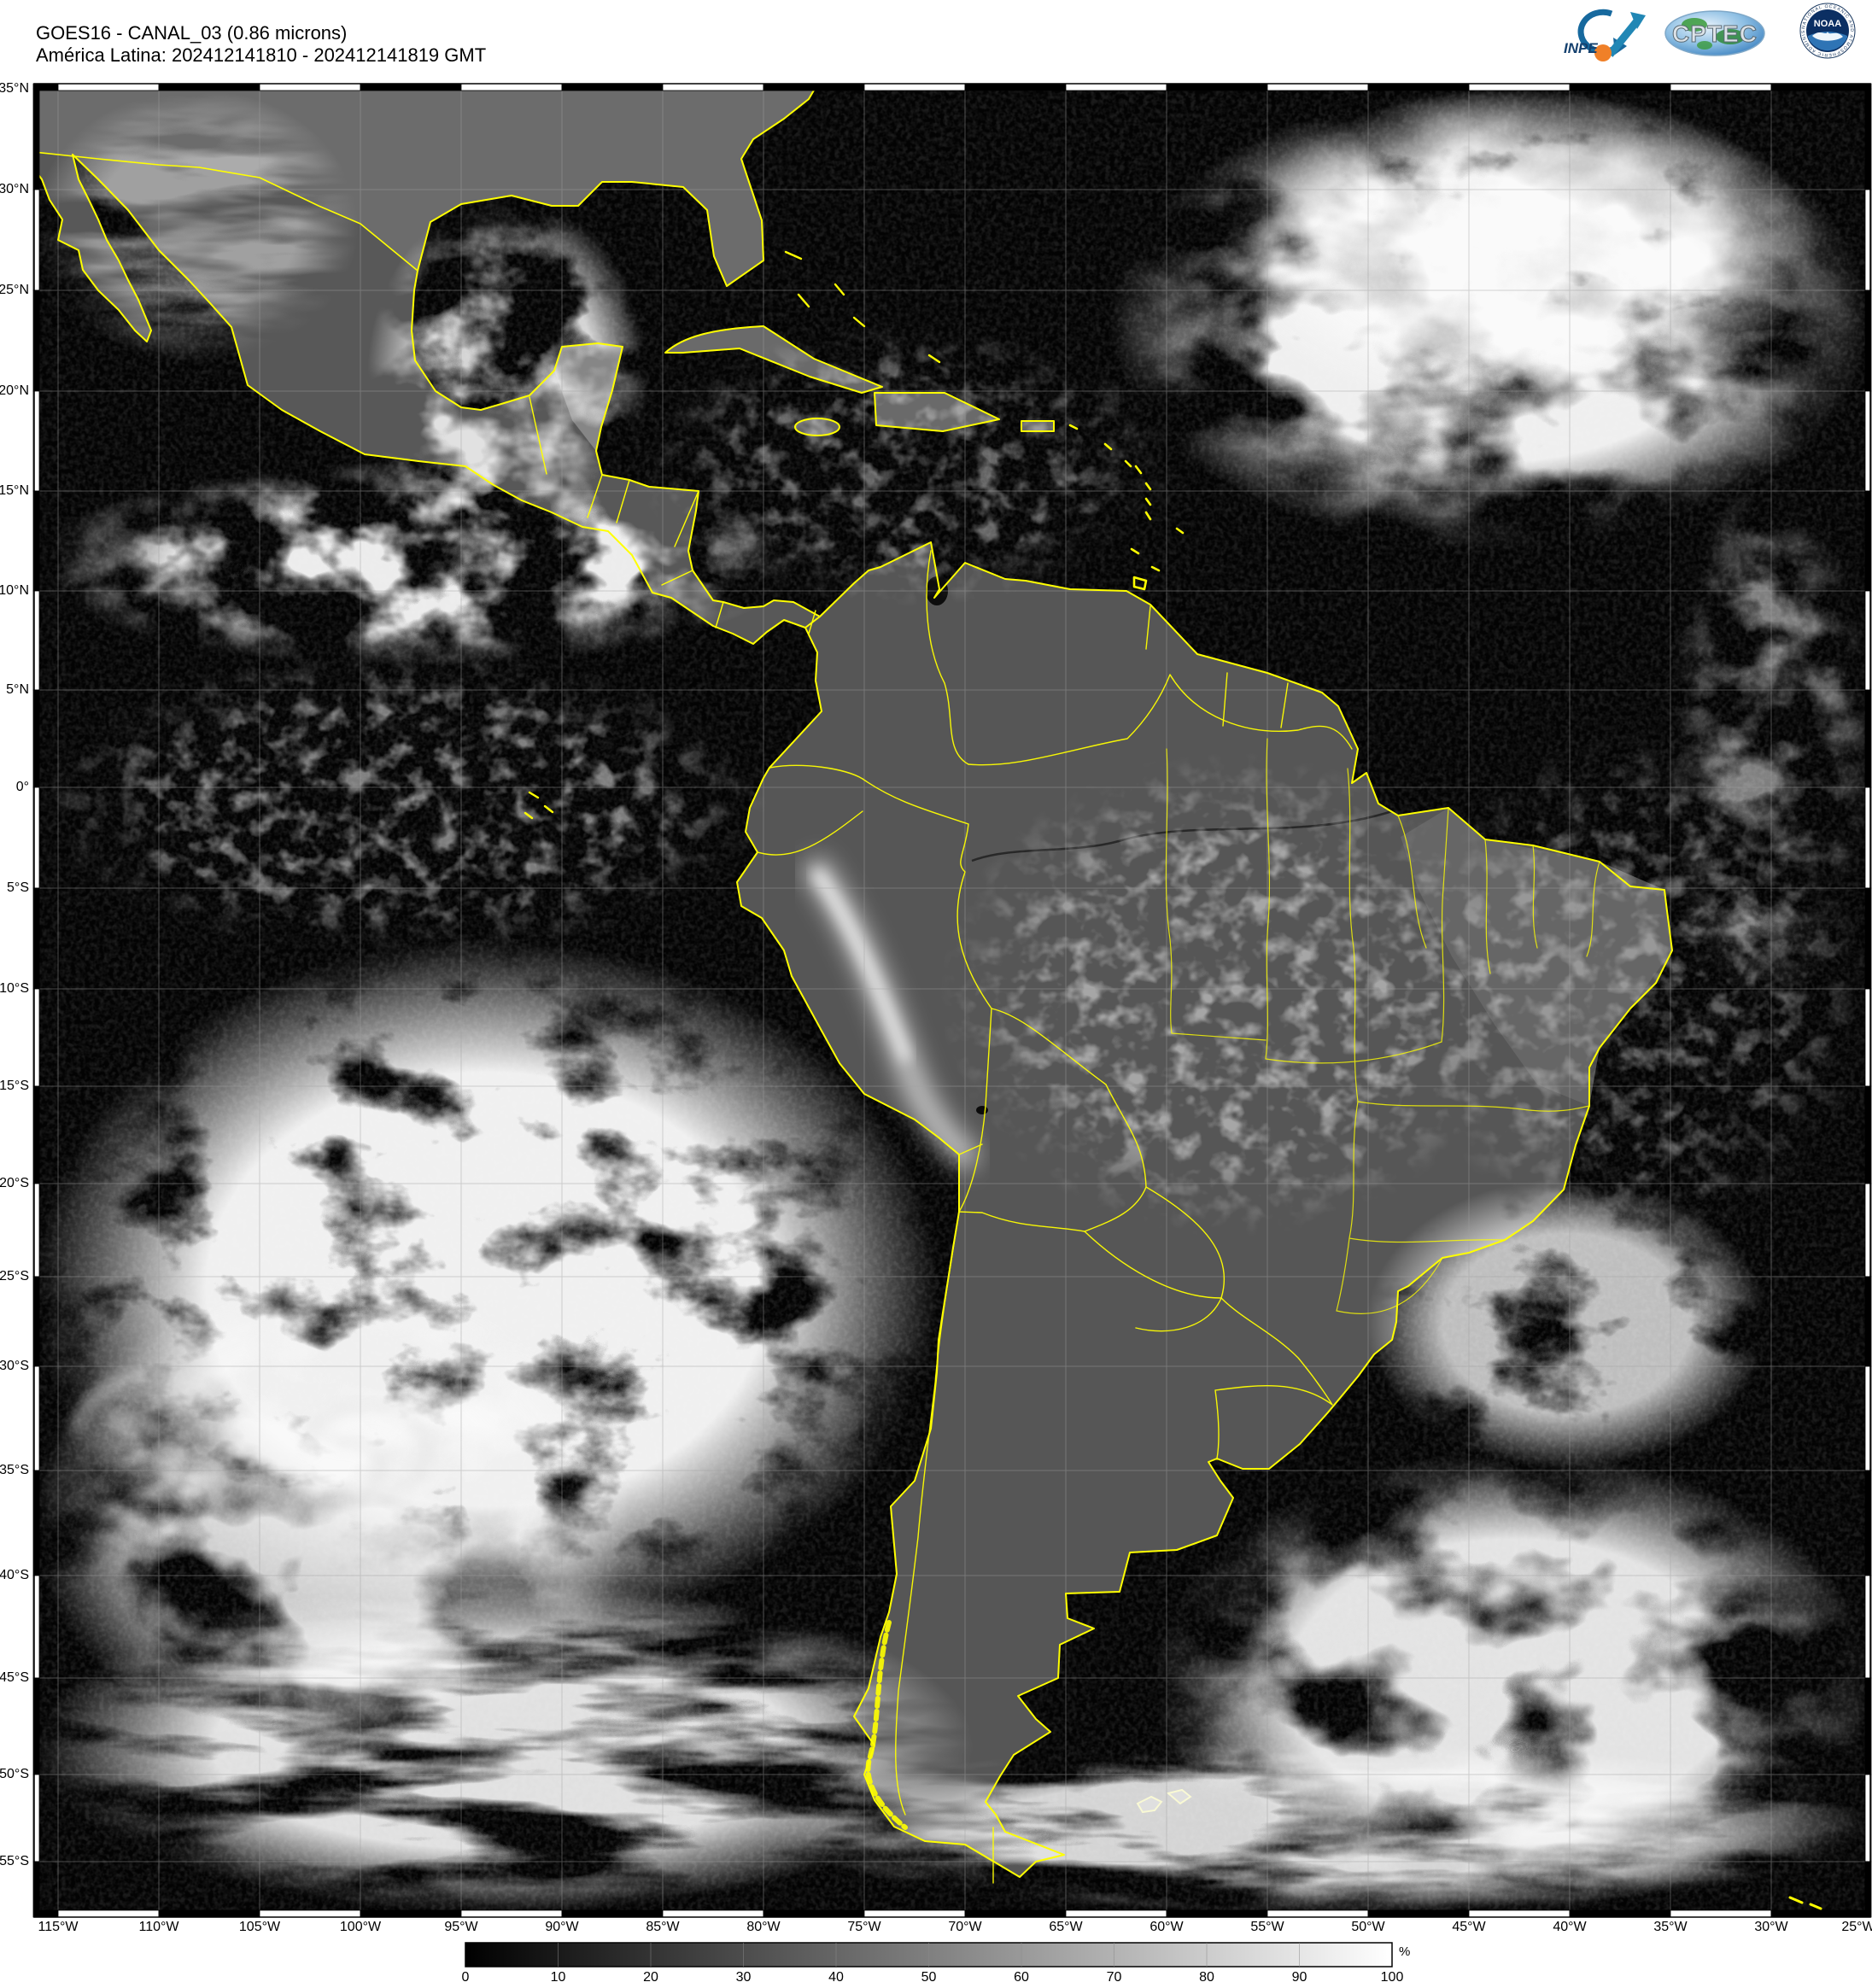 This screenshot has height=1988, width=1872. What do you see at coordinates (14, 988) in the screenshot?
I see `lat-label: 10°S` at bounding box center [14, 988].